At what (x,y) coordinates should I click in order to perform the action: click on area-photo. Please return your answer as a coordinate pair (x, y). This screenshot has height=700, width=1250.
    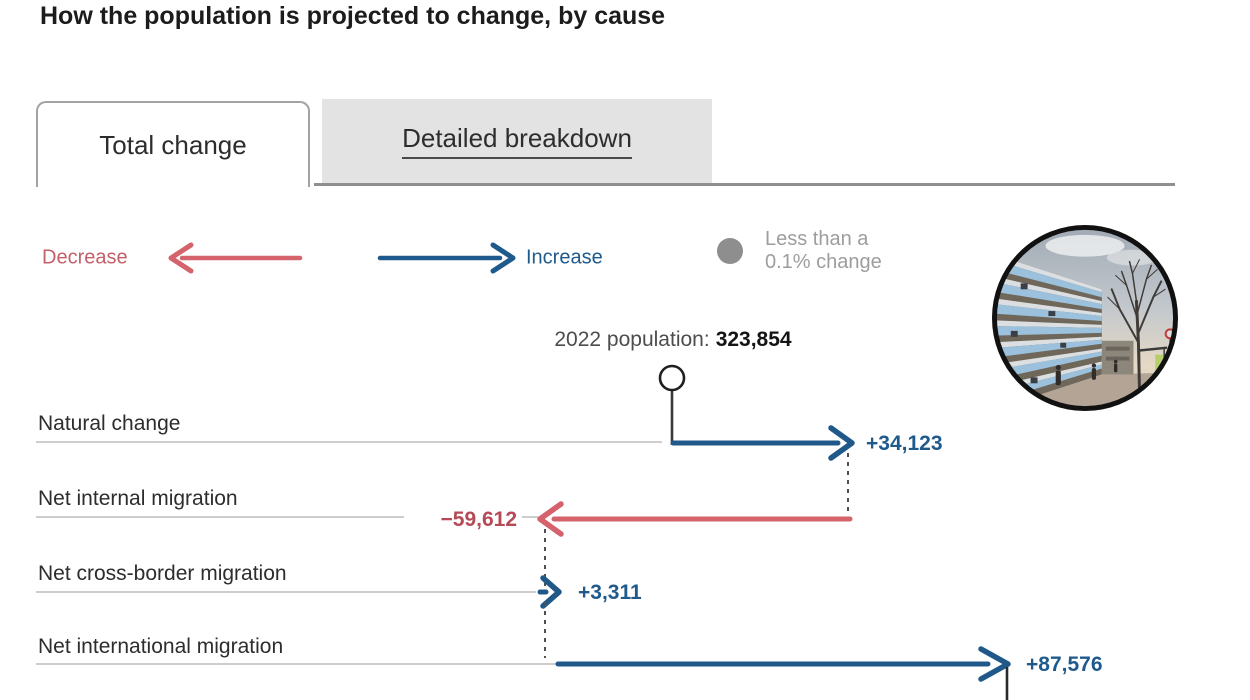
    Looking at the image, I should click on (1085, 318).